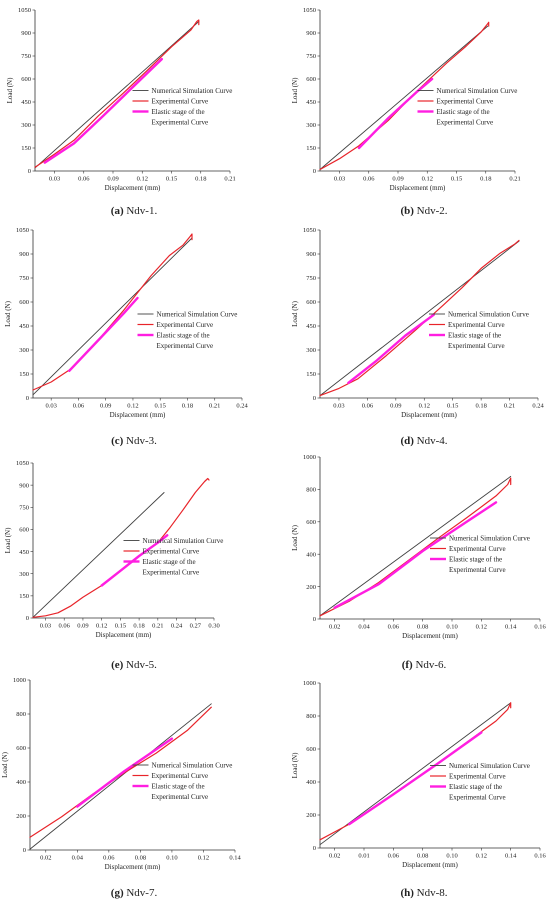 This screenshot has height=907, width=550. Describe the element at coordinates (430, 665) in the screenshot. I see `caption-text: Ndv-6.` at that location.